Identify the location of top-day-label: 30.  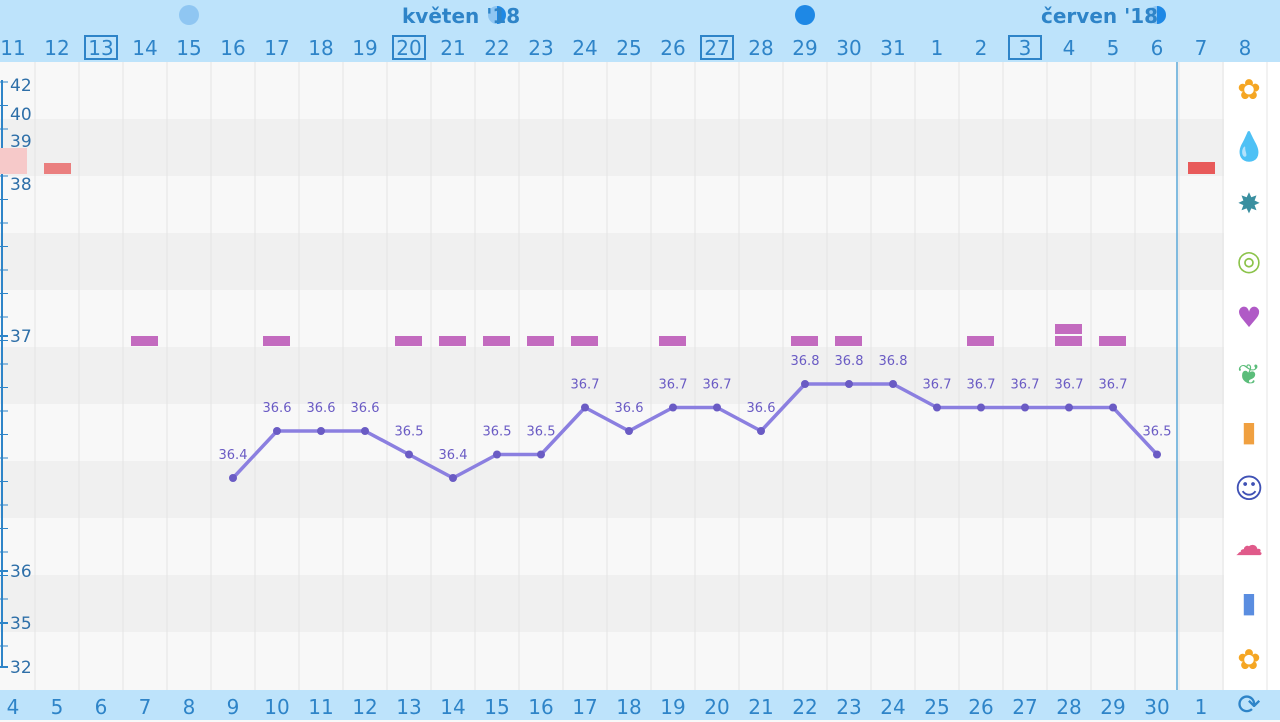
(848, 48).